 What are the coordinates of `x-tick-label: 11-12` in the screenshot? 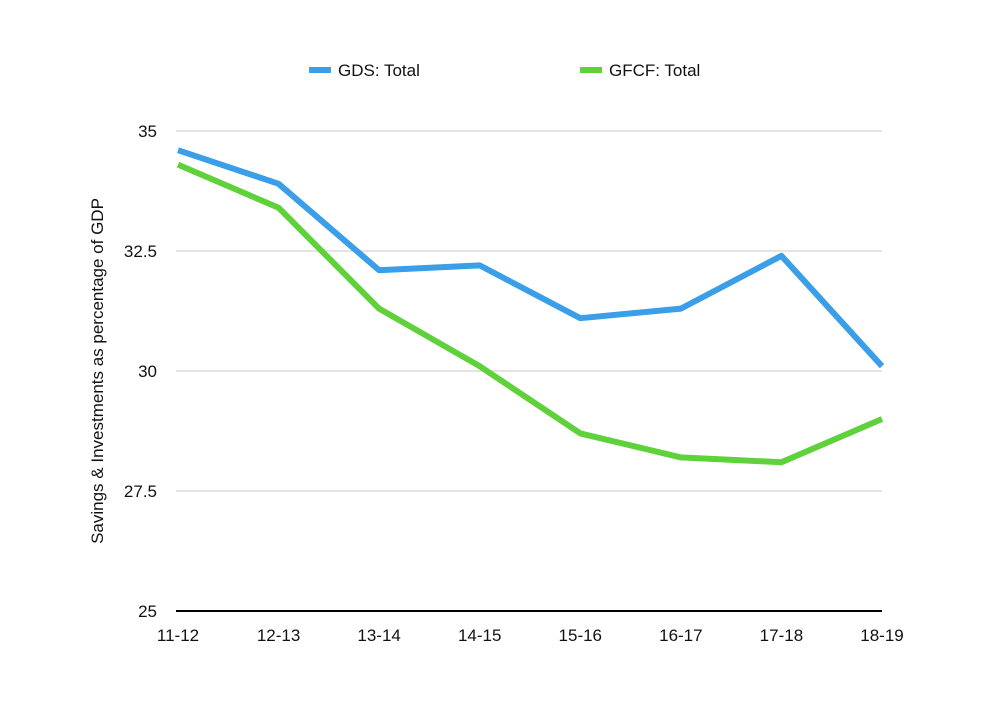 It's located at (178, 635).